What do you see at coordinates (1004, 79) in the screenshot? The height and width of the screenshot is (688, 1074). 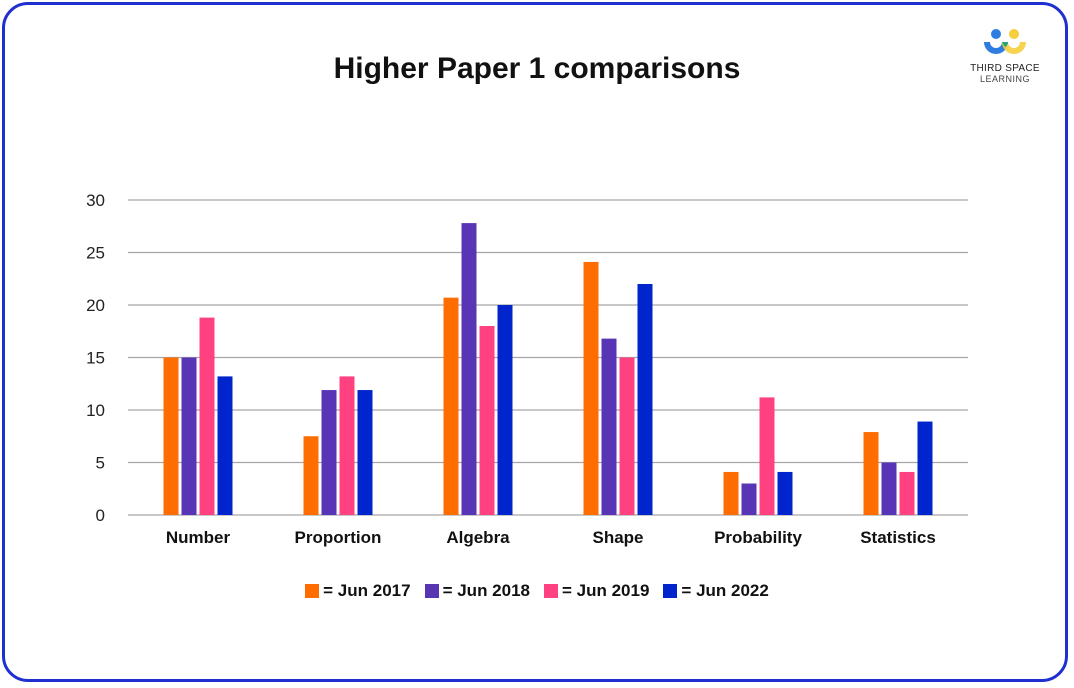 I see `logo-text-line2: LEARNING` at bounding box center [1004, 79].